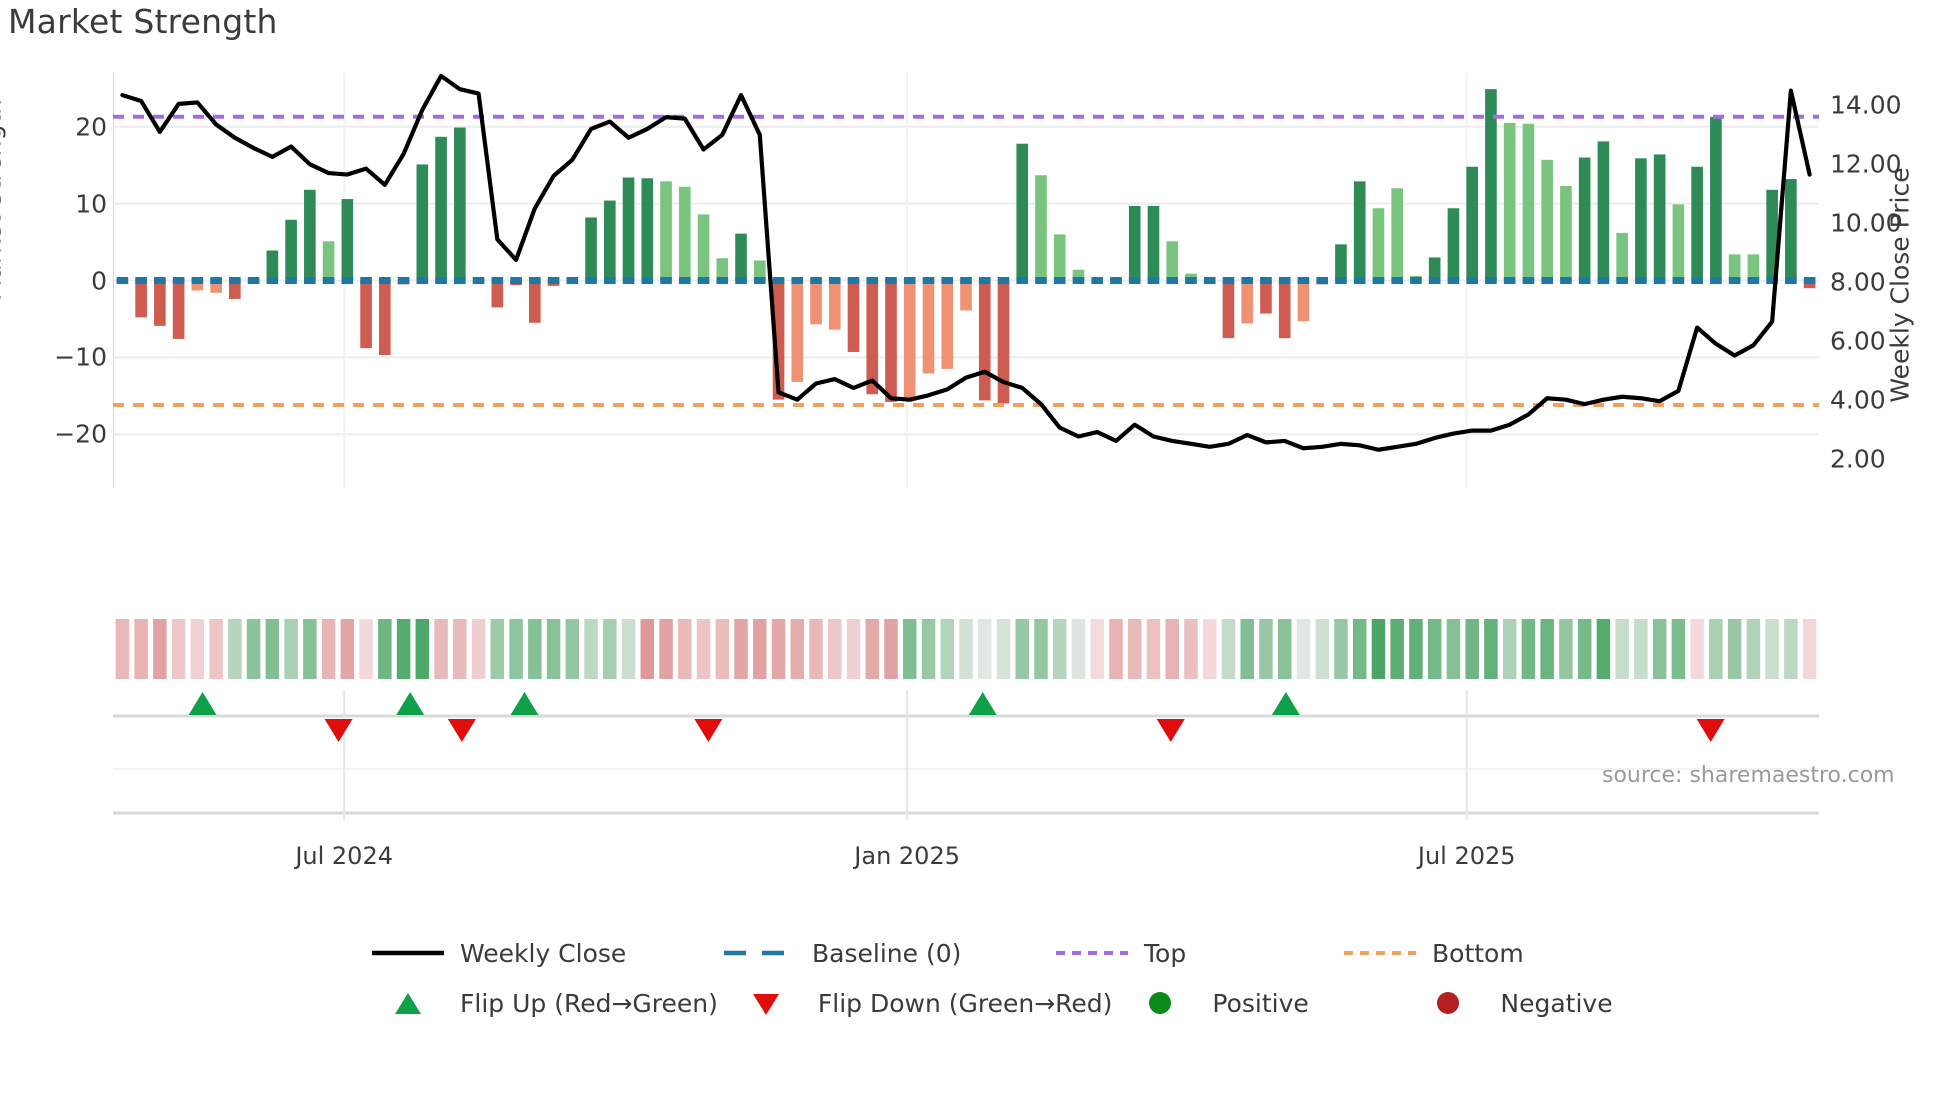  I want to click on flip-marker-svg, so click(966, 763).